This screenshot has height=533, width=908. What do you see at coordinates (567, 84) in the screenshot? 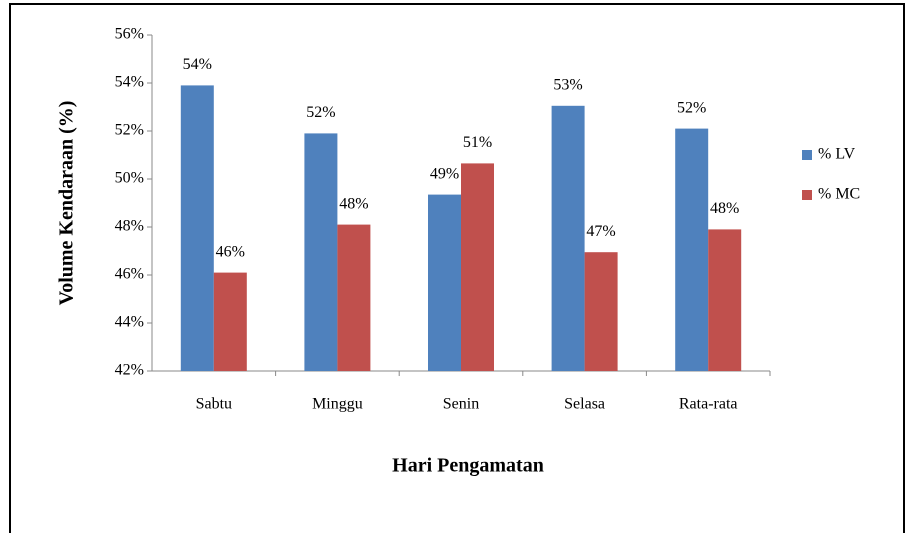
I see `value-label: 53%` at bounding box center [567, 84].